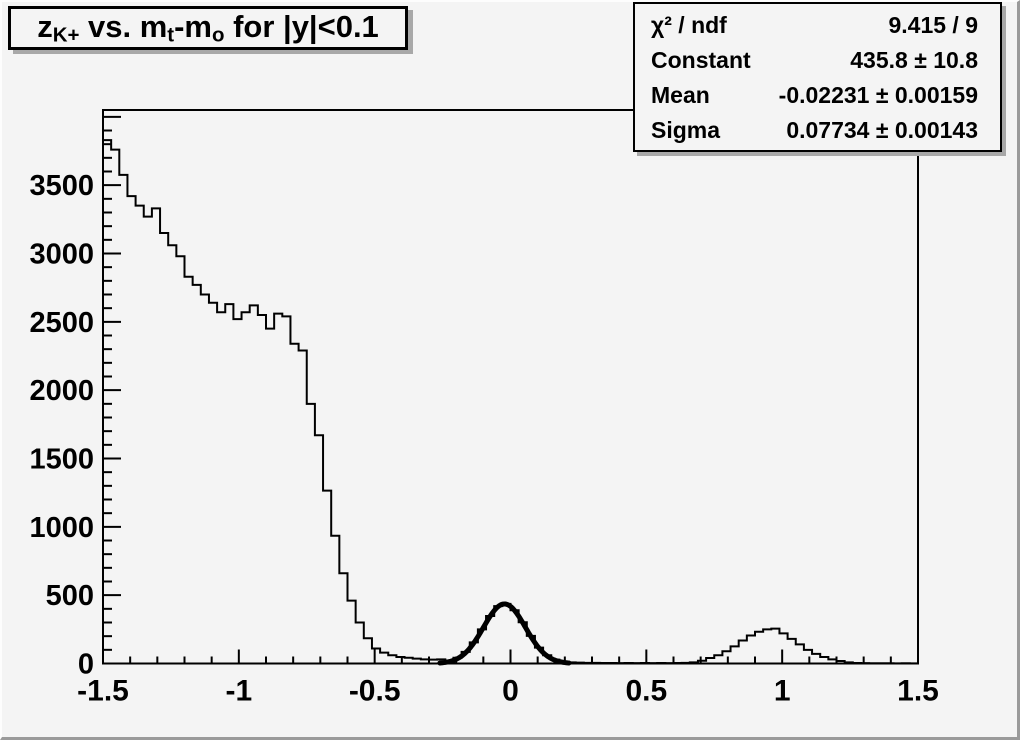  I want to click on gaussian-fit-curve, so click(504, 633).